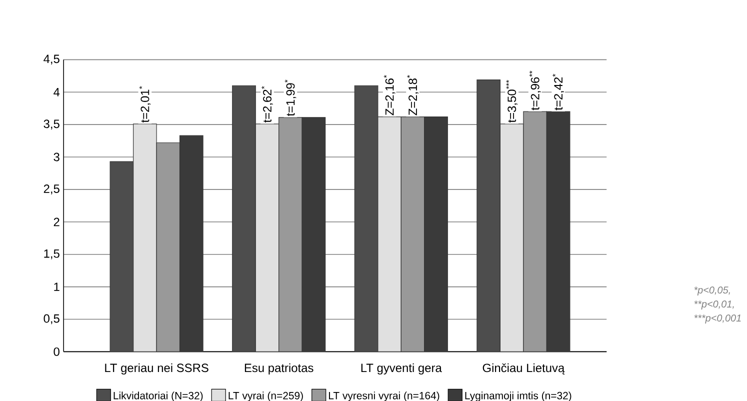 The height and width of the screenshot is (401, 747). What do you see at coordinates (267, 104) in the screenshot?
I see `annotation: t=2,62$^{*}$` at bounding box center [267, 104].